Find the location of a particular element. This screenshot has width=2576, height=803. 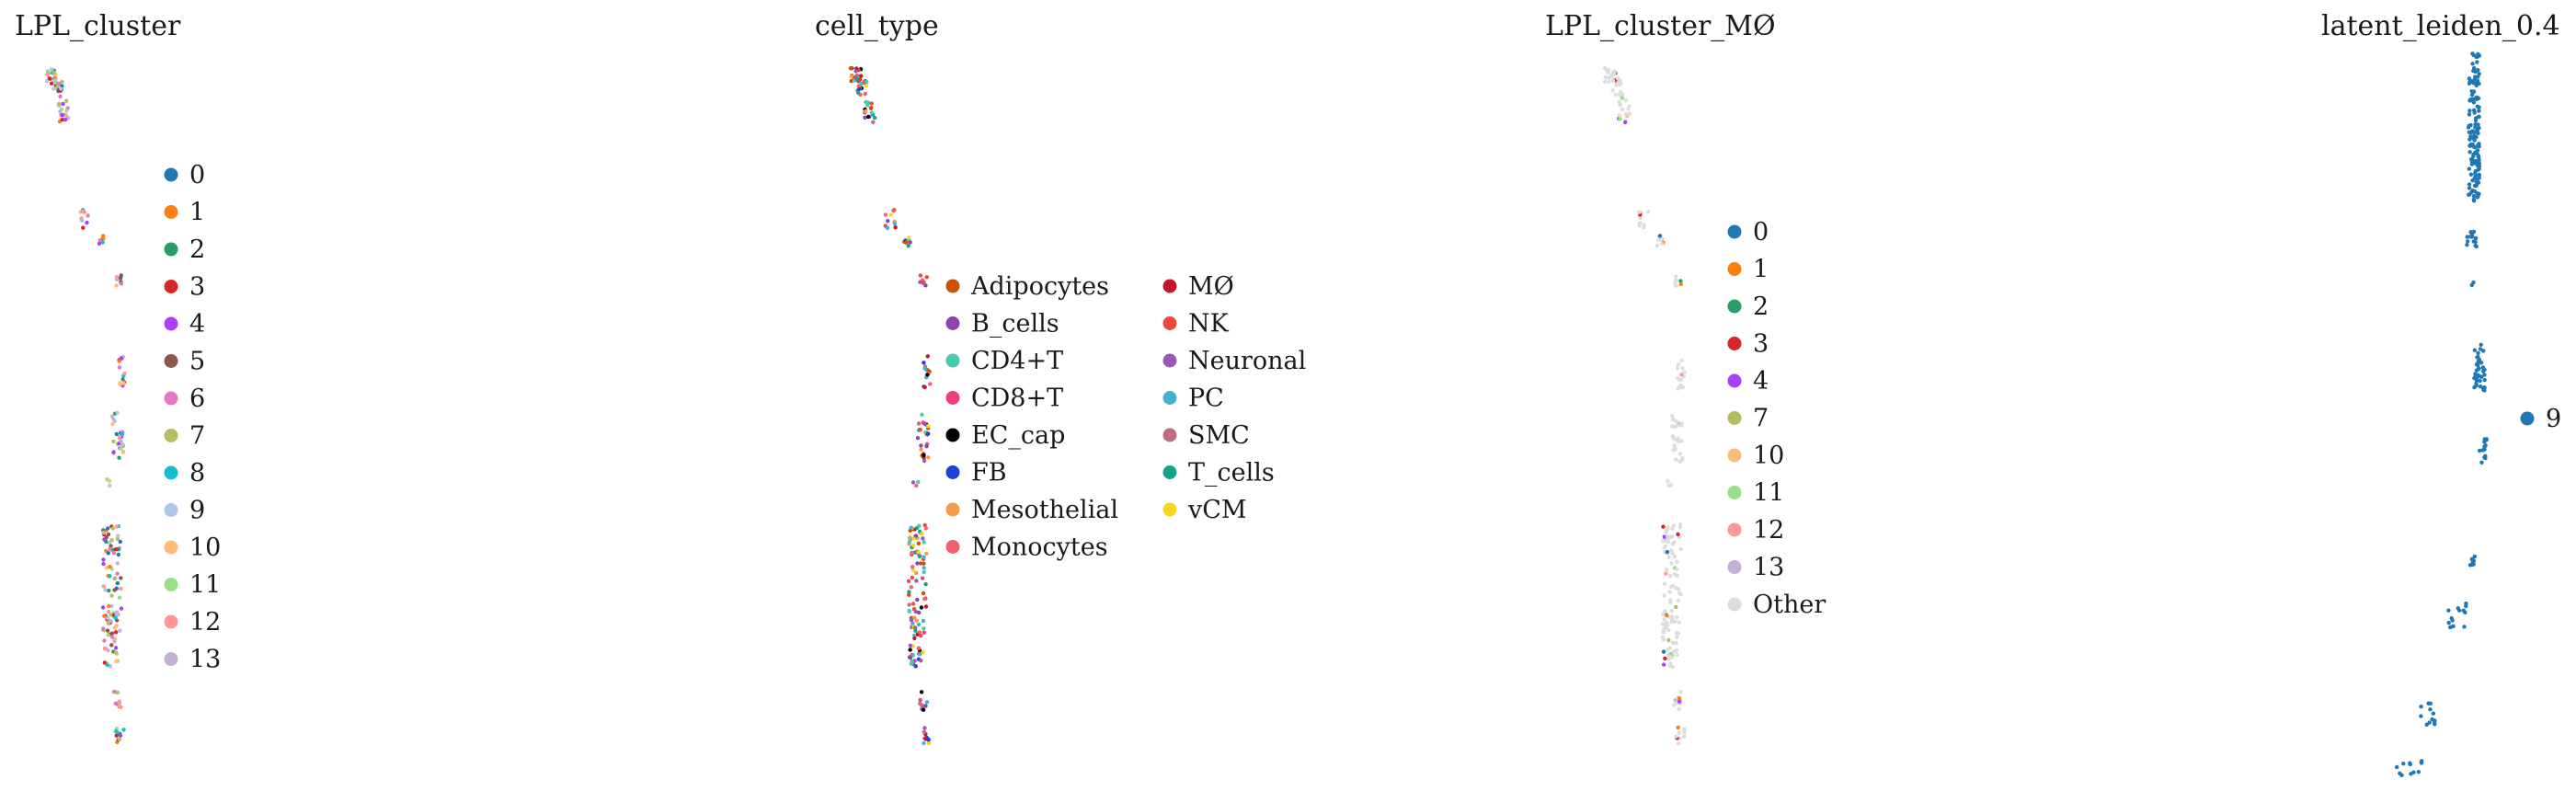

legend-item: FB is located at coordinates (976, 473).